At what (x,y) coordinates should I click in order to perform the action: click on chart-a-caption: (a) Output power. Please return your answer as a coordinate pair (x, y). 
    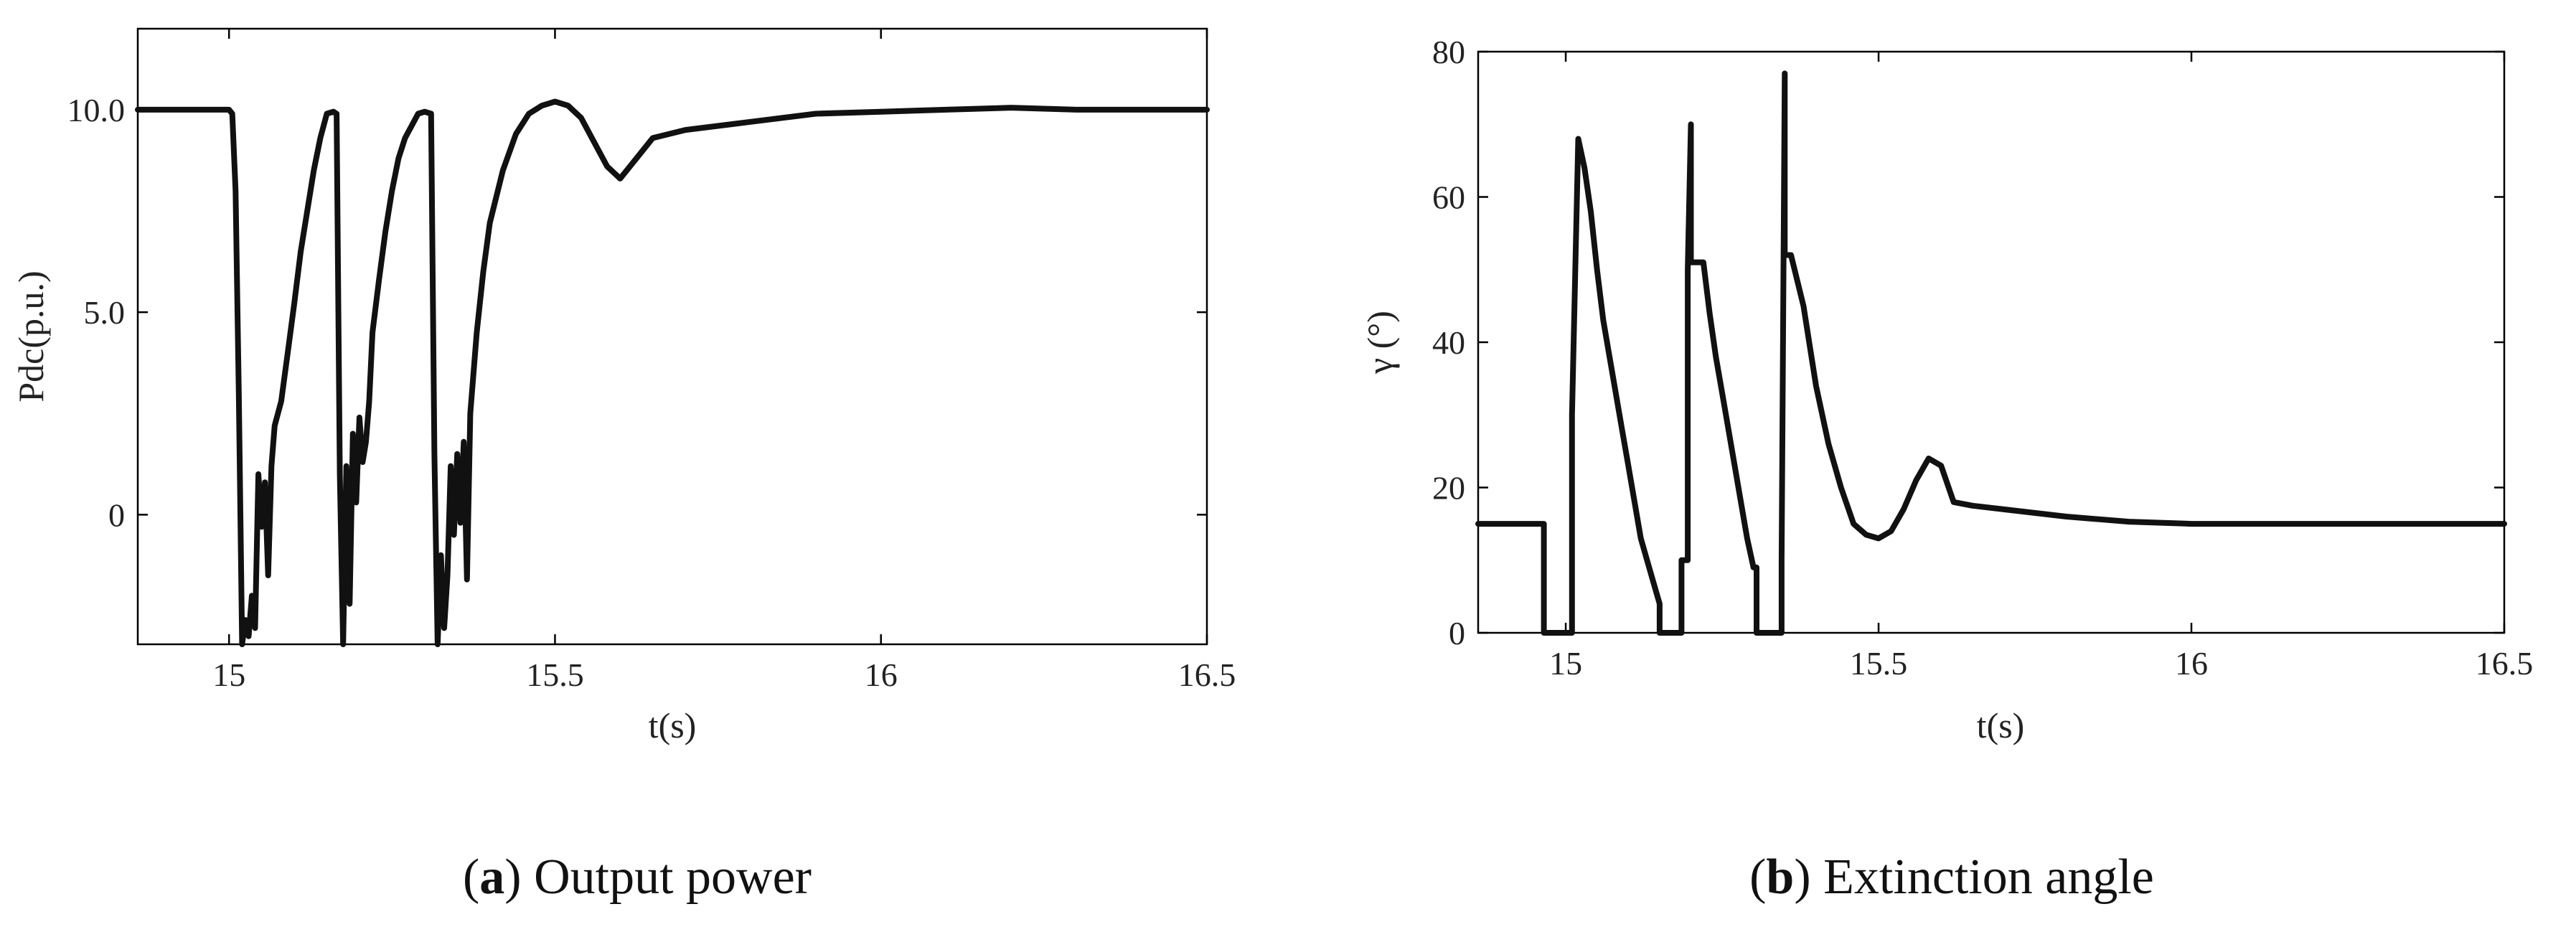
    Looking at the image, I should click on (637, 877).